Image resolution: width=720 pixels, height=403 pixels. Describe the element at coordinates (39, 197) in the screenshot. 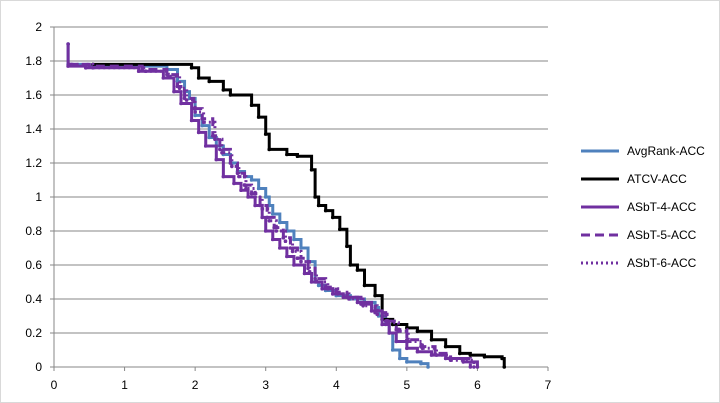

I see `y-tick-labels: 0 0.2 0.4 0.6 0.8 1 1.2 1.4 1.6 1.8 2` at that location.